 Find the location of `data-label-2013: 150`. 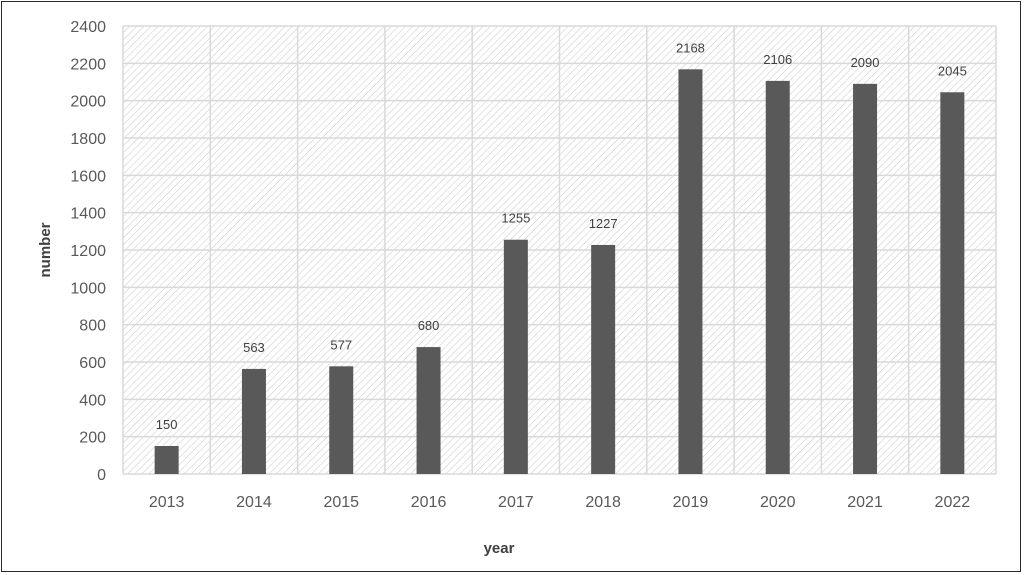

data-label-2013: 150 is located at coordinates (167, 424).